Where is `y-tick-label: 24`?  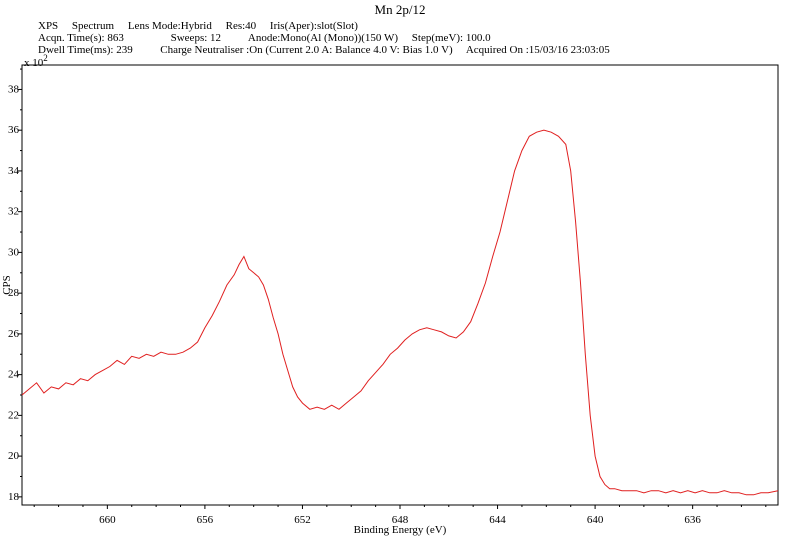
y-tick-label: 24 is located at coordinates (14, 375).